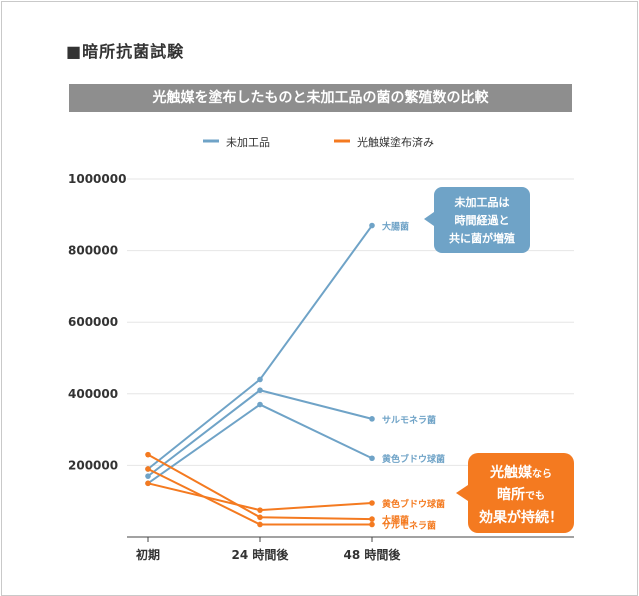 This screenshot has width=639, height=596. What do you see at coordinates (93, 394) in the screenshot?
I see `y-tick-label: 400000` at bounding box center [93, 394].